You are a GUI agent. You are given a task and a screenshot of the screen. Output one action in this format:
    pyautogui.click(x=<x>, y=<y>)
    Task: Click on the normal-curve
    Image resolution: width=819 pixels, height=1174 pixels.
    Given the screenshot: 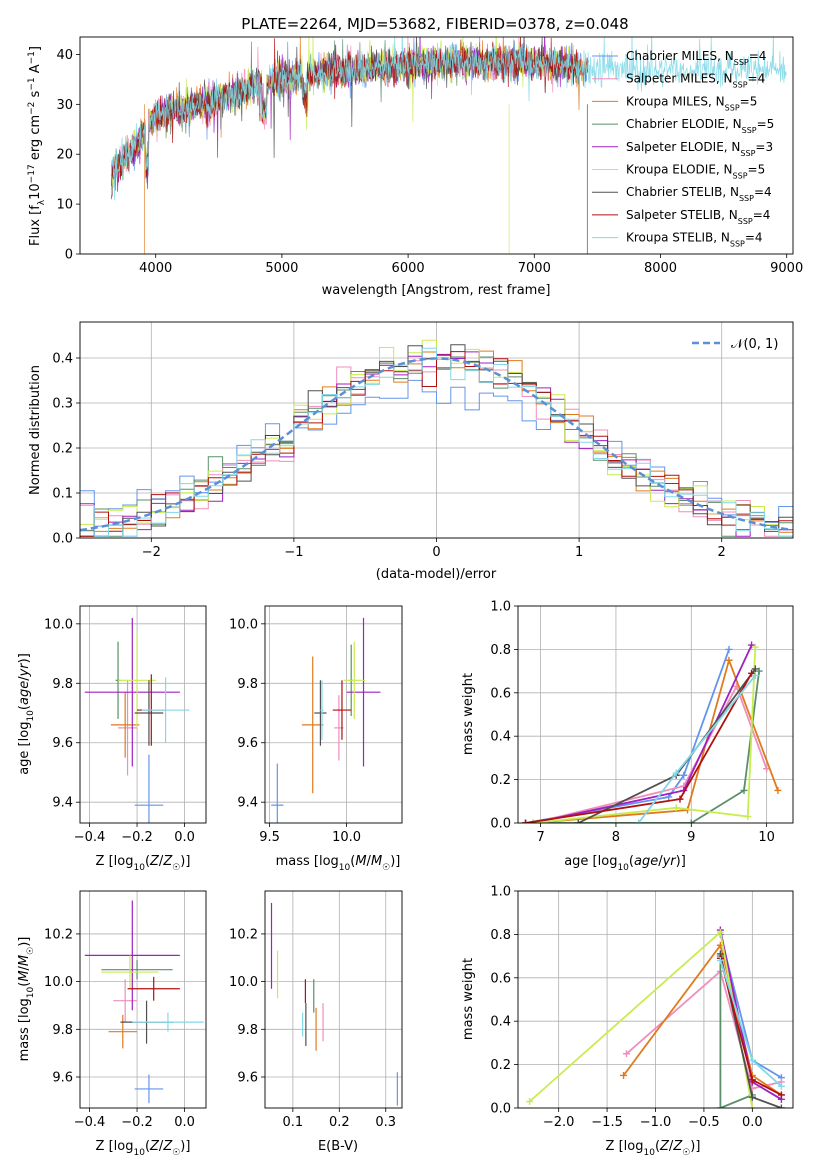 What is the action you would take?
    pyautogui.click(x=435, y=444)
    